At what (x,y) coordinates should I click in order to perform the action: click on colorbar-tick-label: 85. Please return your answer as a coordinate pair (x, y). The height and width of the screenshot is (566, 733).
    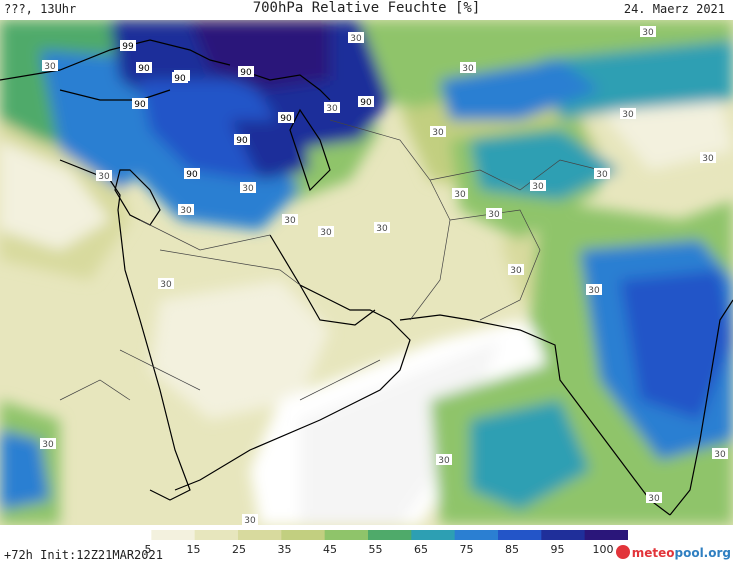
    Looking at the image, I should click on (512, 549).